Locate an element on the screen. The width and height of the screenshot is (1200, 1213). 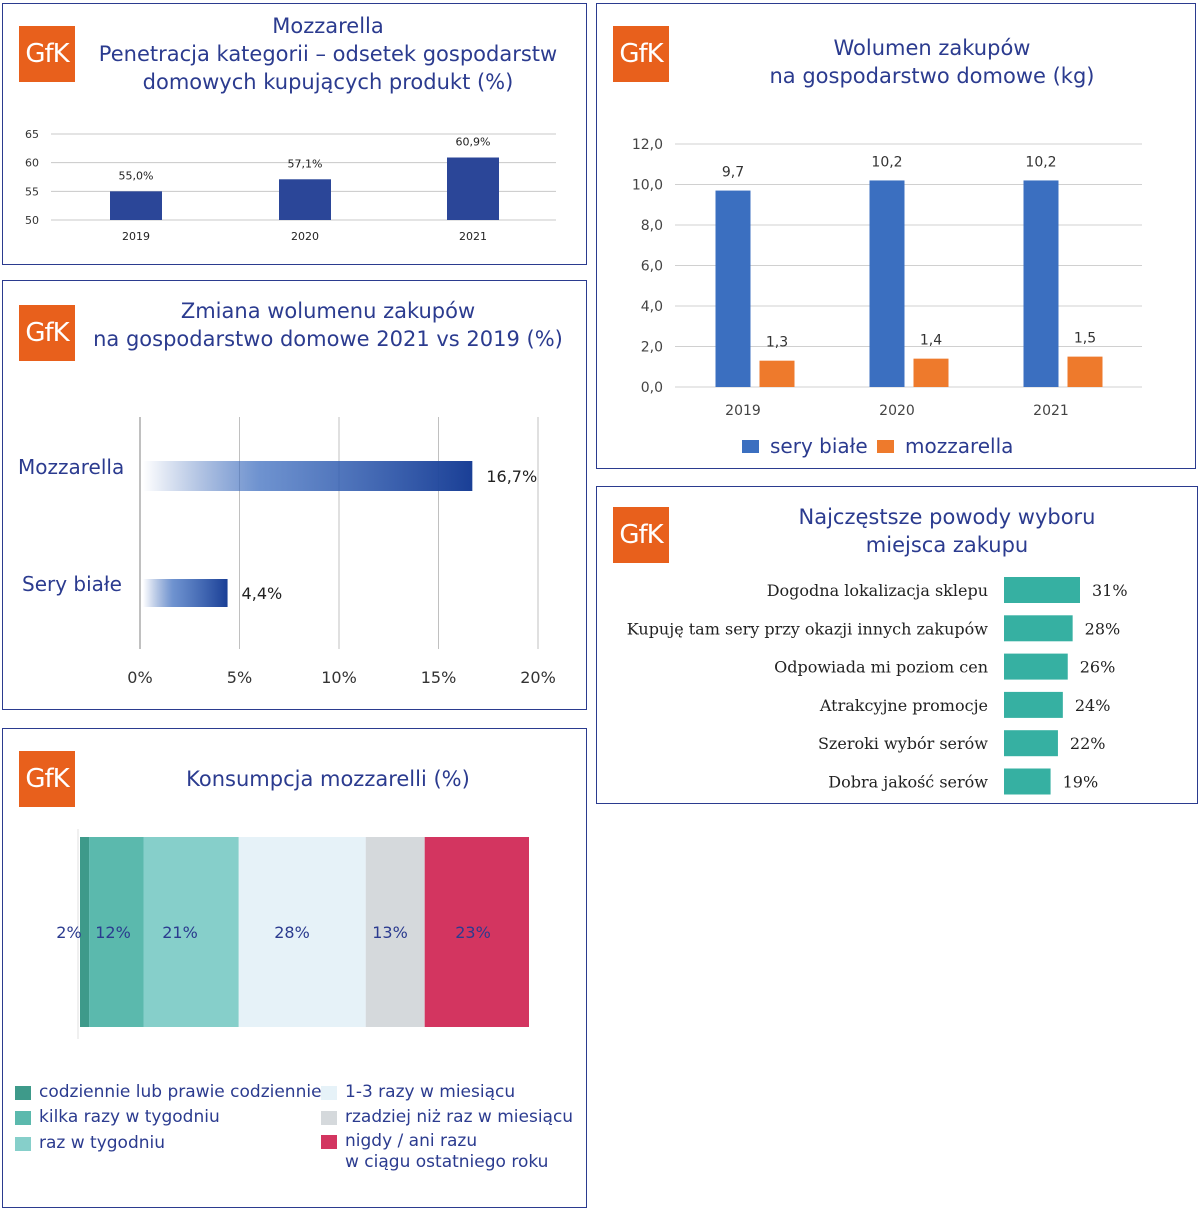
title-line: Konsumpcja mozzarelli (%) is located at coordinates (328, 779).